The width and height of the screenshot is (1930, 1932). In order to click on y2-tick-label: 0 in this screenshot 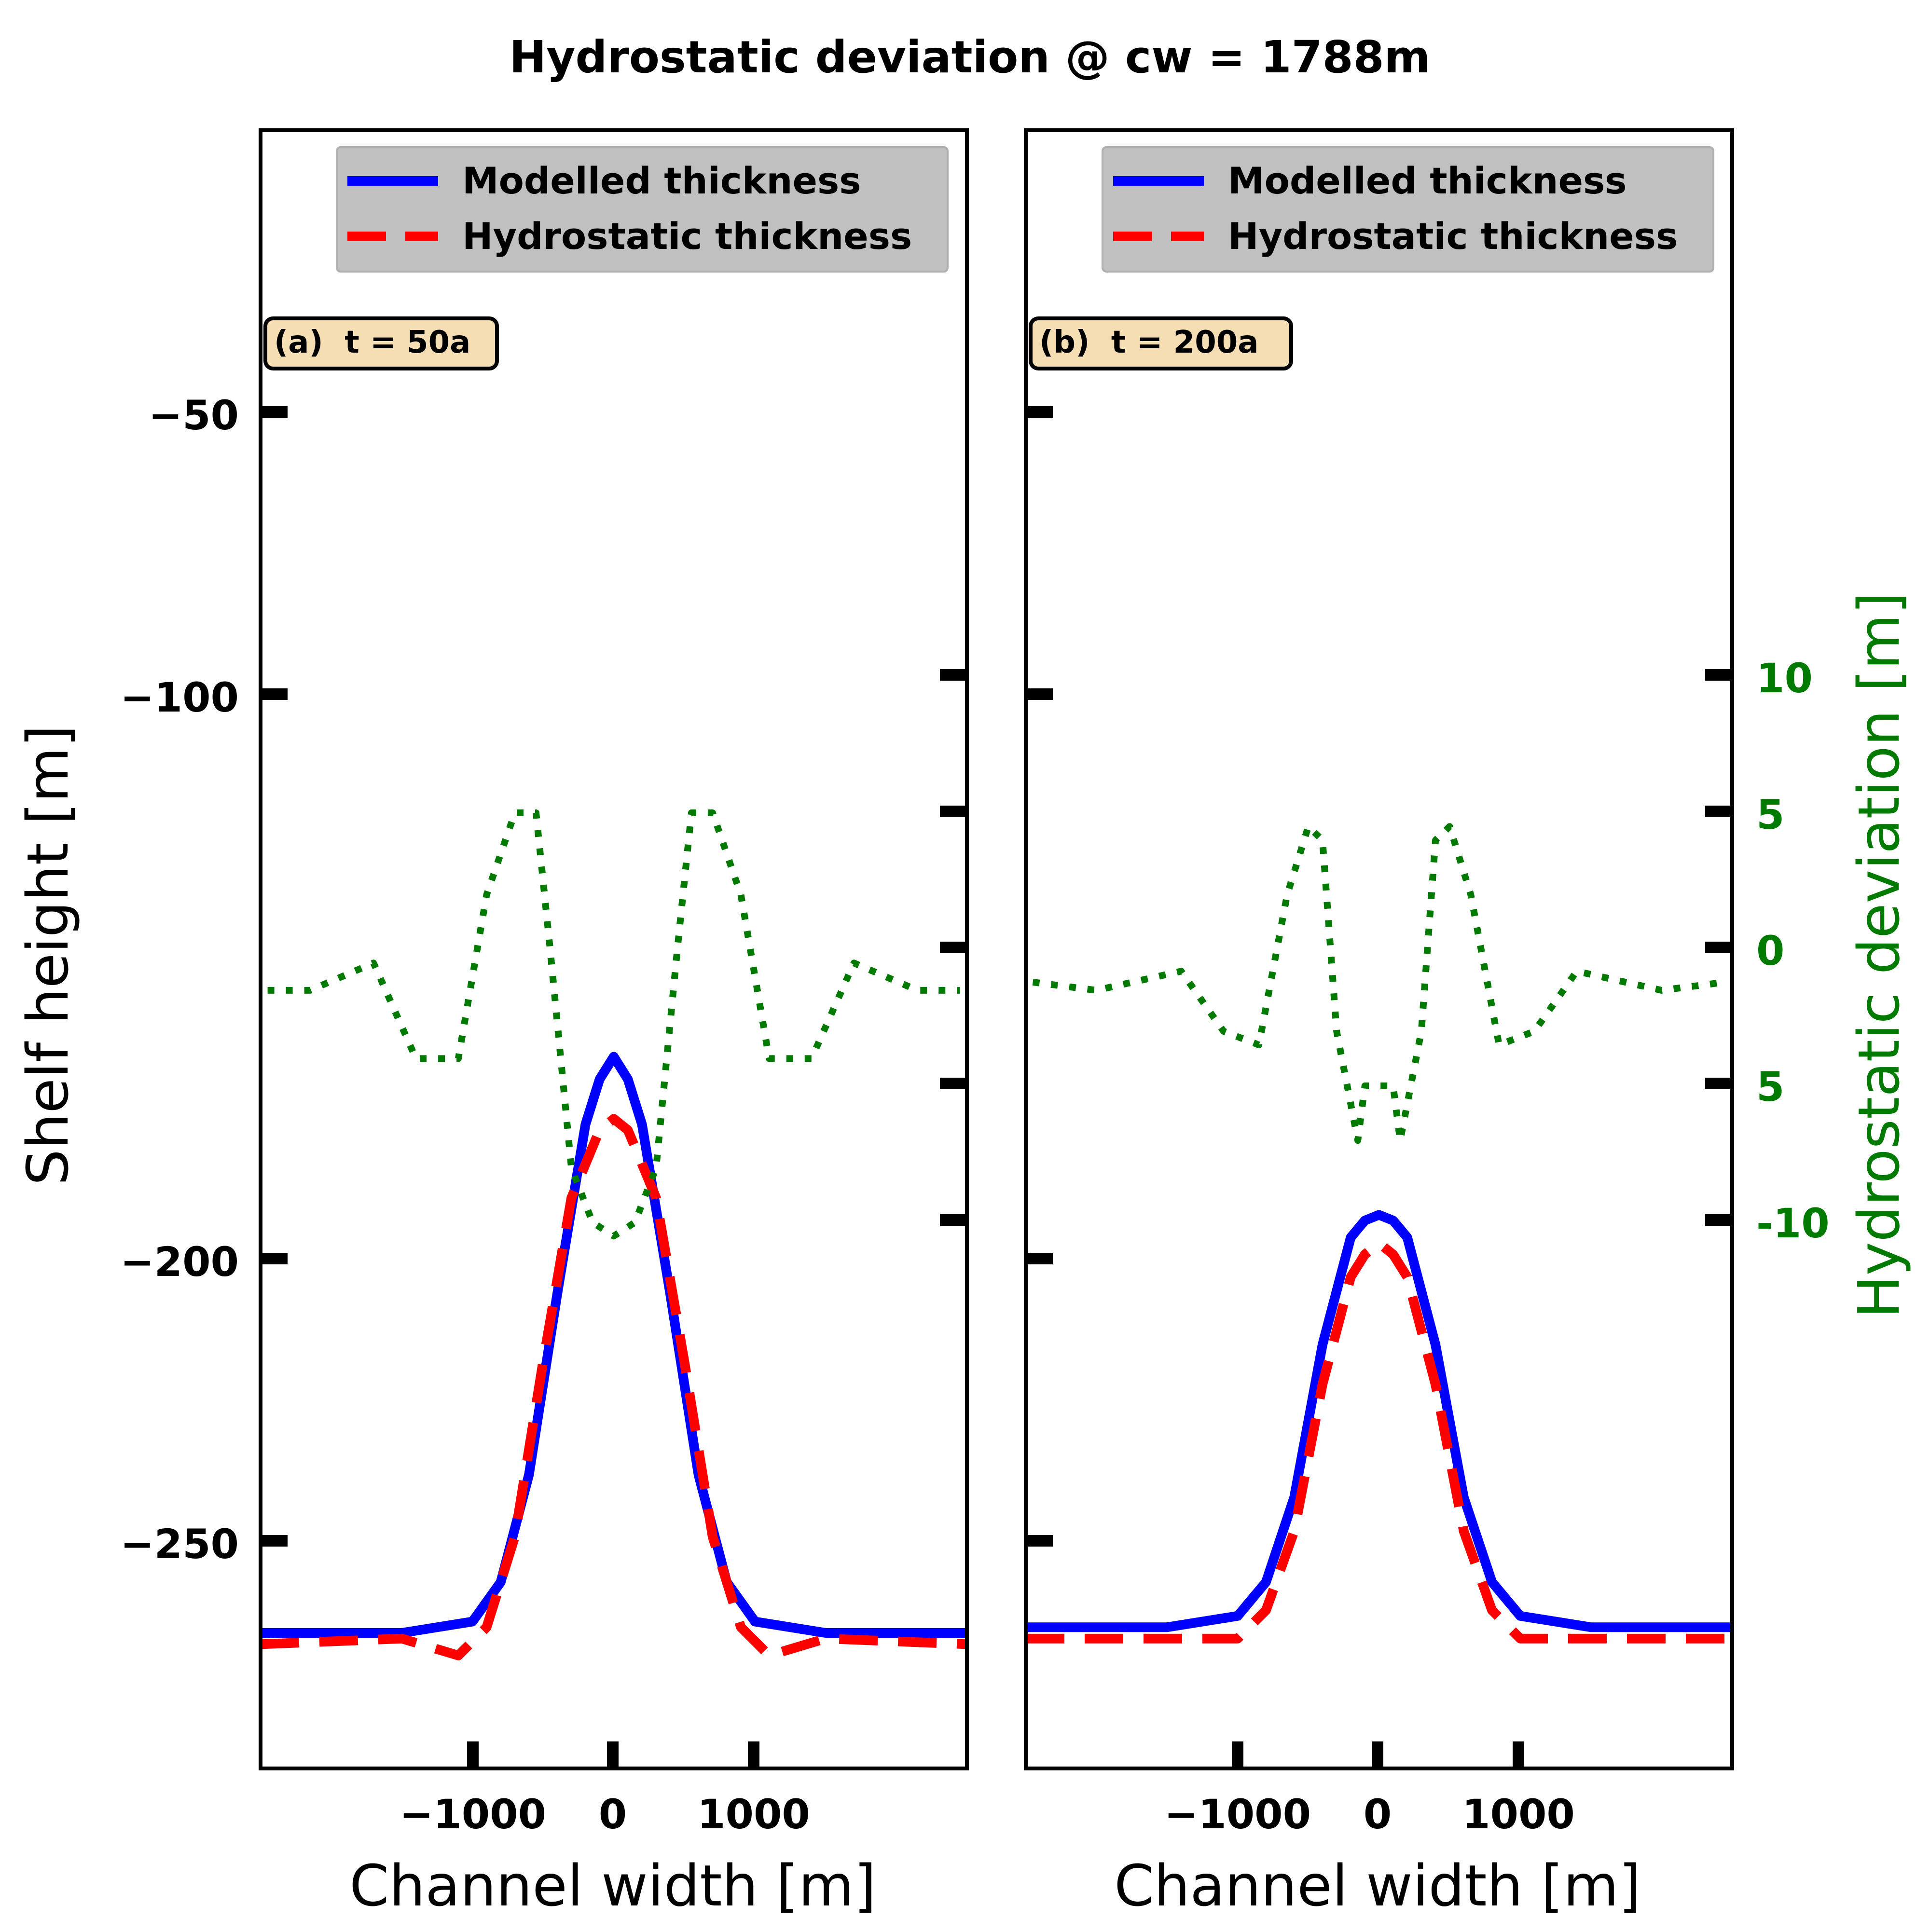, I will do `click(1770, 951)`.